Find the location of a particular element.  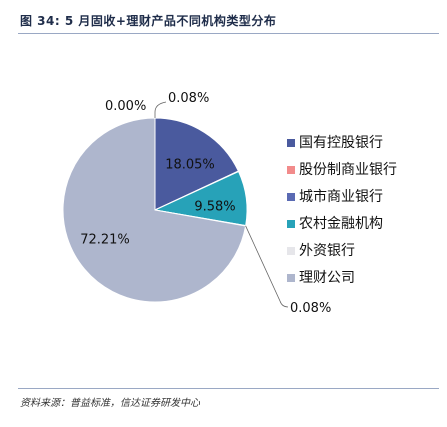

data-label-4: 0.08% is located at coordinates (310, 308).